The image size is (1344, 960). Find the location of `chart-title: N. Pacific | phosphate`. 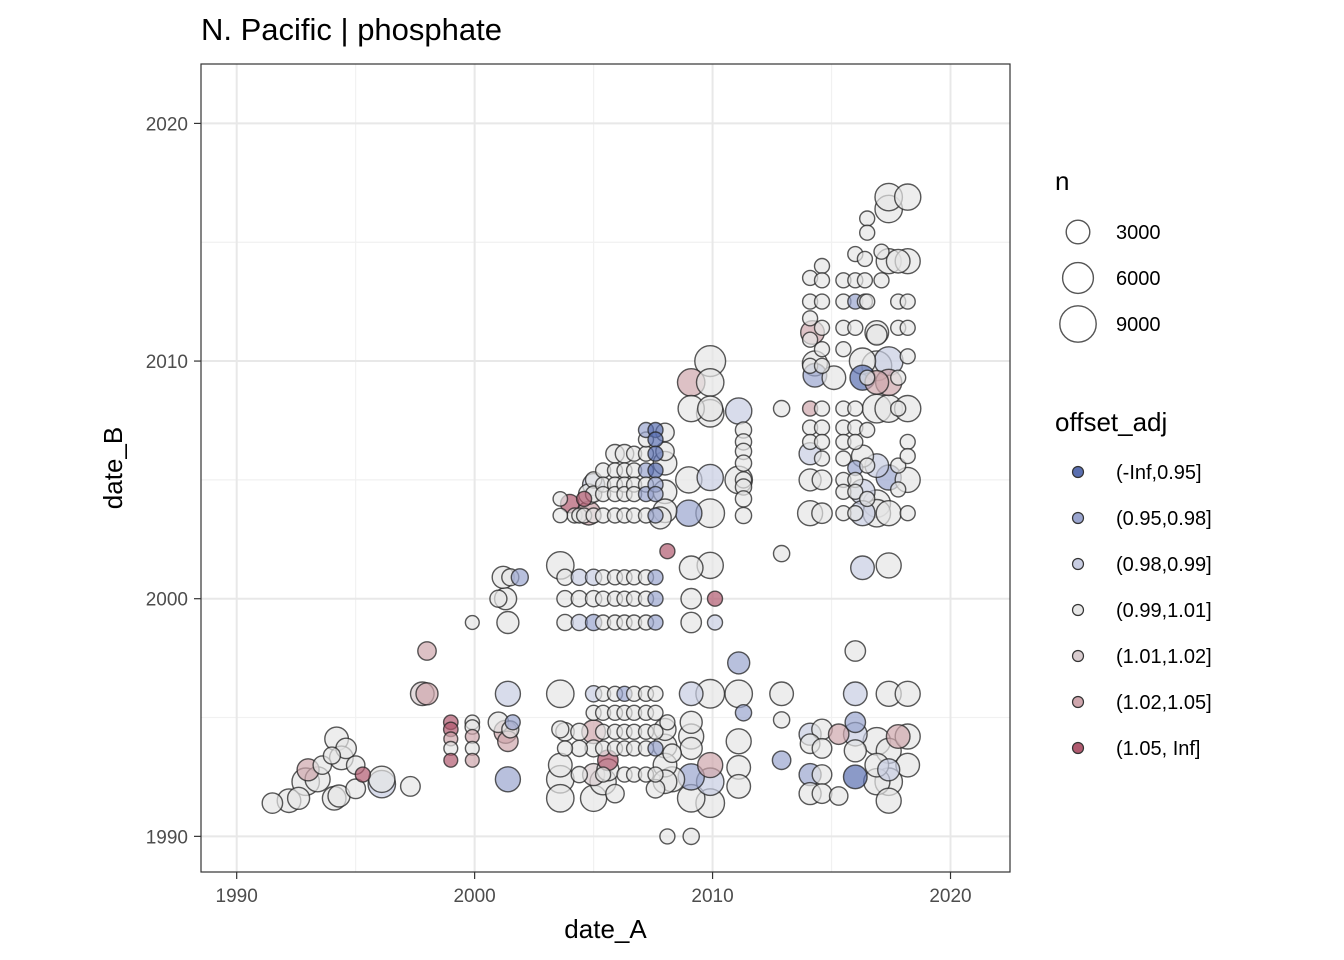

chart-title: N. Pacific | phosphate is located at coordinates (351, 29).